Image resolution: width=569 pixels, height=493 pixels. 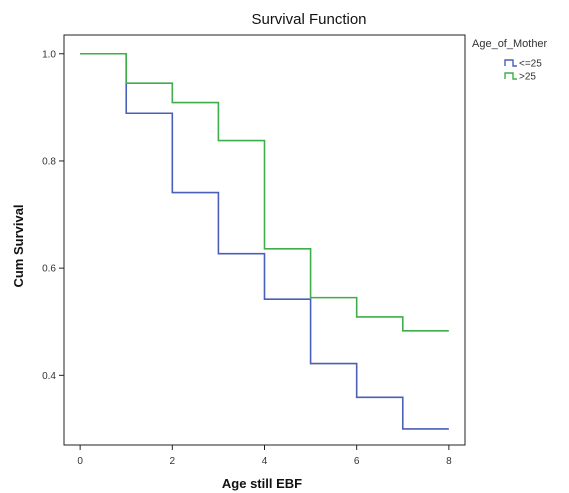 What do you see at coordinates (527, 77) in the screenshot?
I see `legend-label: >25` at bounding box center [527, 77].